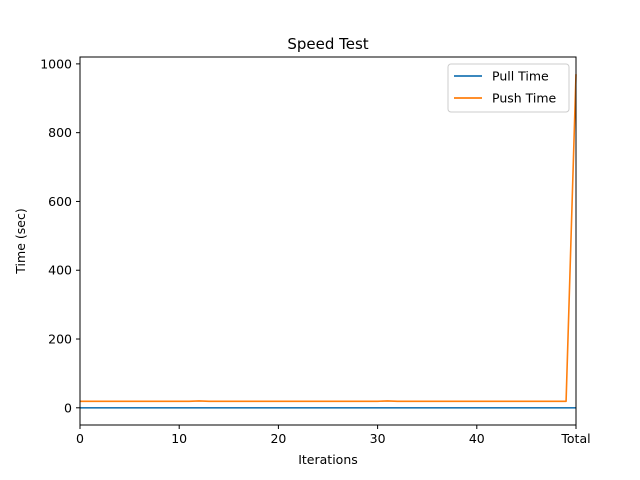 The image size is (640, 480). Describe the element at coordinates (20, 241) in the screenshot. I see `y-axis-label: Time (sec)` at that location.